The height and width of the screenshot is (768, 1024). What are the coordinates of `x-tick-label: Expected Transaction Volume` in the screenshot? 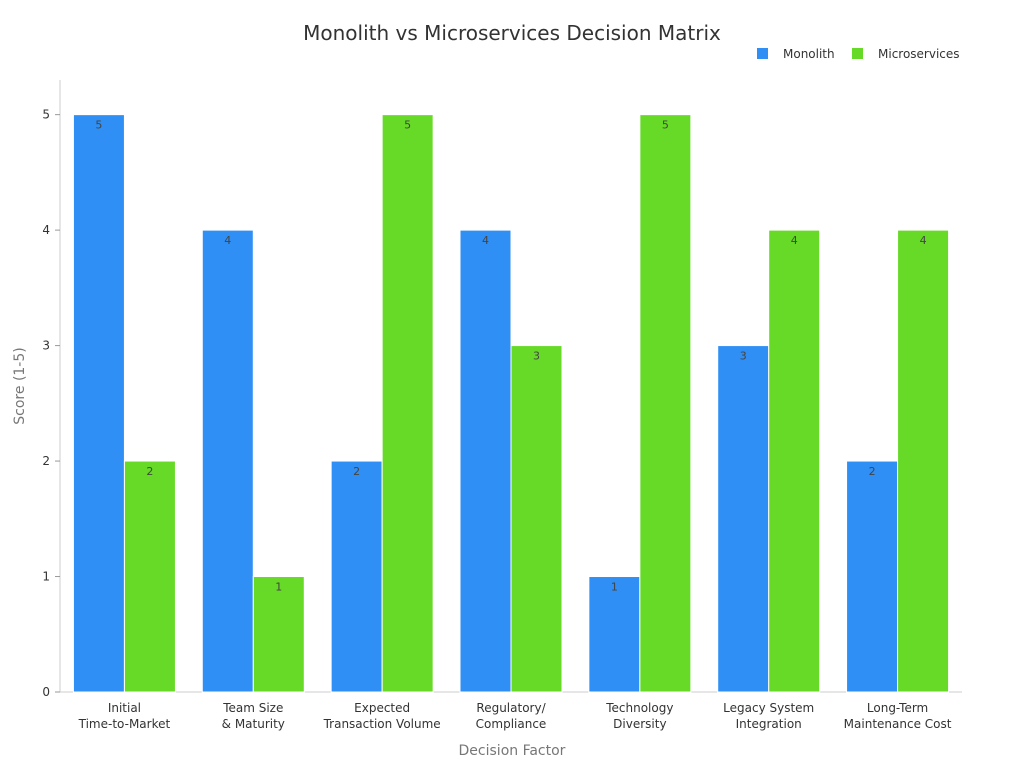 It's located at (382, 716).